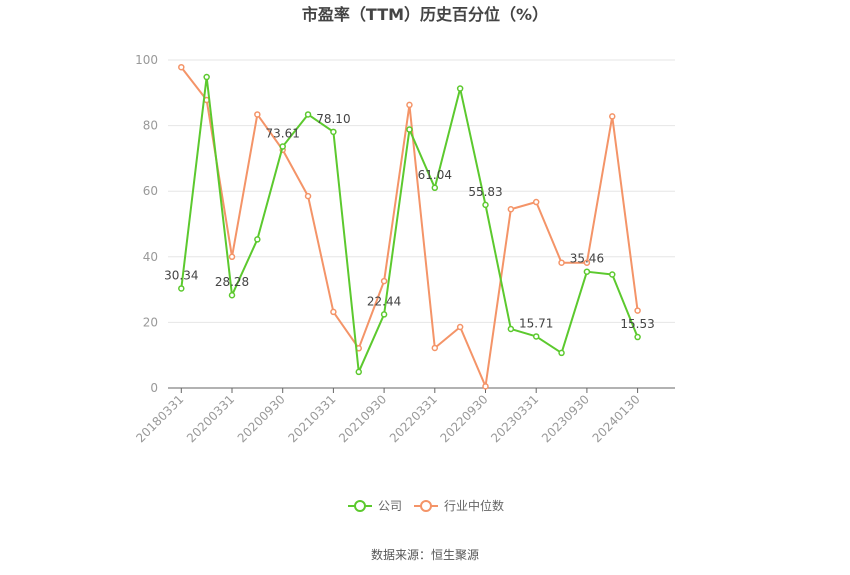 This screenshot has width=850, height=575. Describe the element at coordinates (146, 224) in the screenshot. I see `y-axis: 0 20 40 60 80 100` at that location.